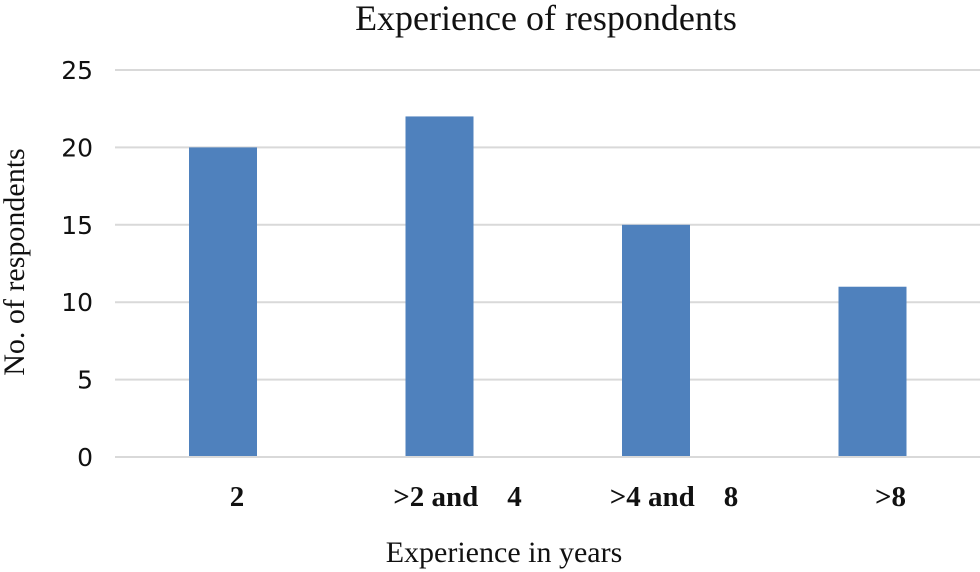 The image size is (980, 572). Describe the element at coordinates (568, 497) in the screenshot. I see `x-axis-ticks: 2 >2 and 4 >4 and 8 >8` at that location.